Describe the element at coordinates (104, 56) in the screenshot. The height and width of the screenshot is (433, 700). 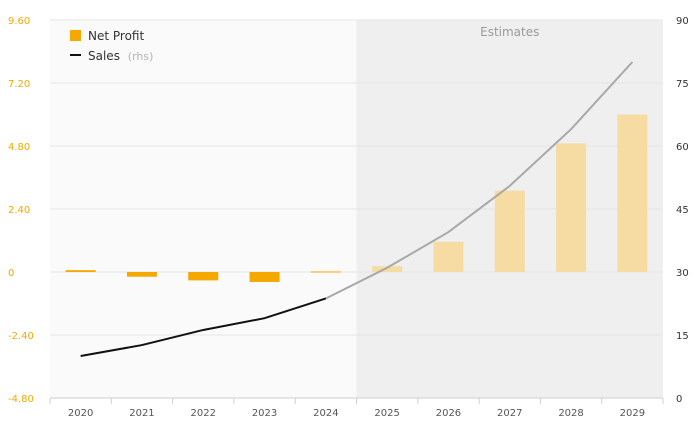
I see `legend-sales-name: Sales` at that location.